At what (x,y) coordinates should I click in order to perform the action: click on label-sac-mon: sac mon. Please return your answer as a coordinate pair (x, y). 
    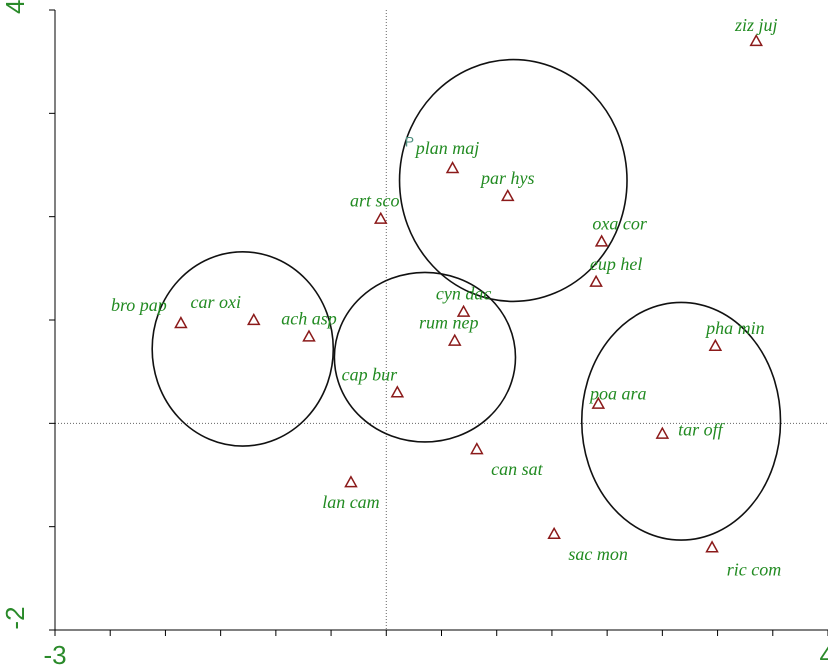
    Looking at the image, I should click on (598, 554).